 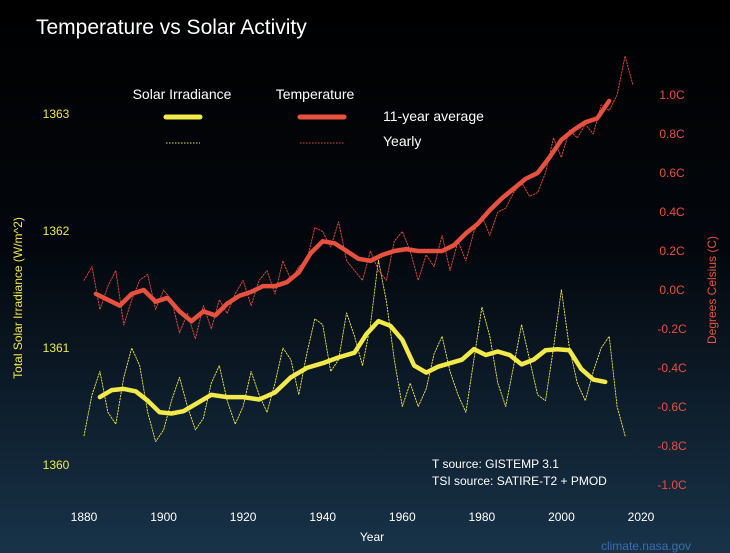 I want to click on x-tick-label: 1960, so click(x=402, y=517).